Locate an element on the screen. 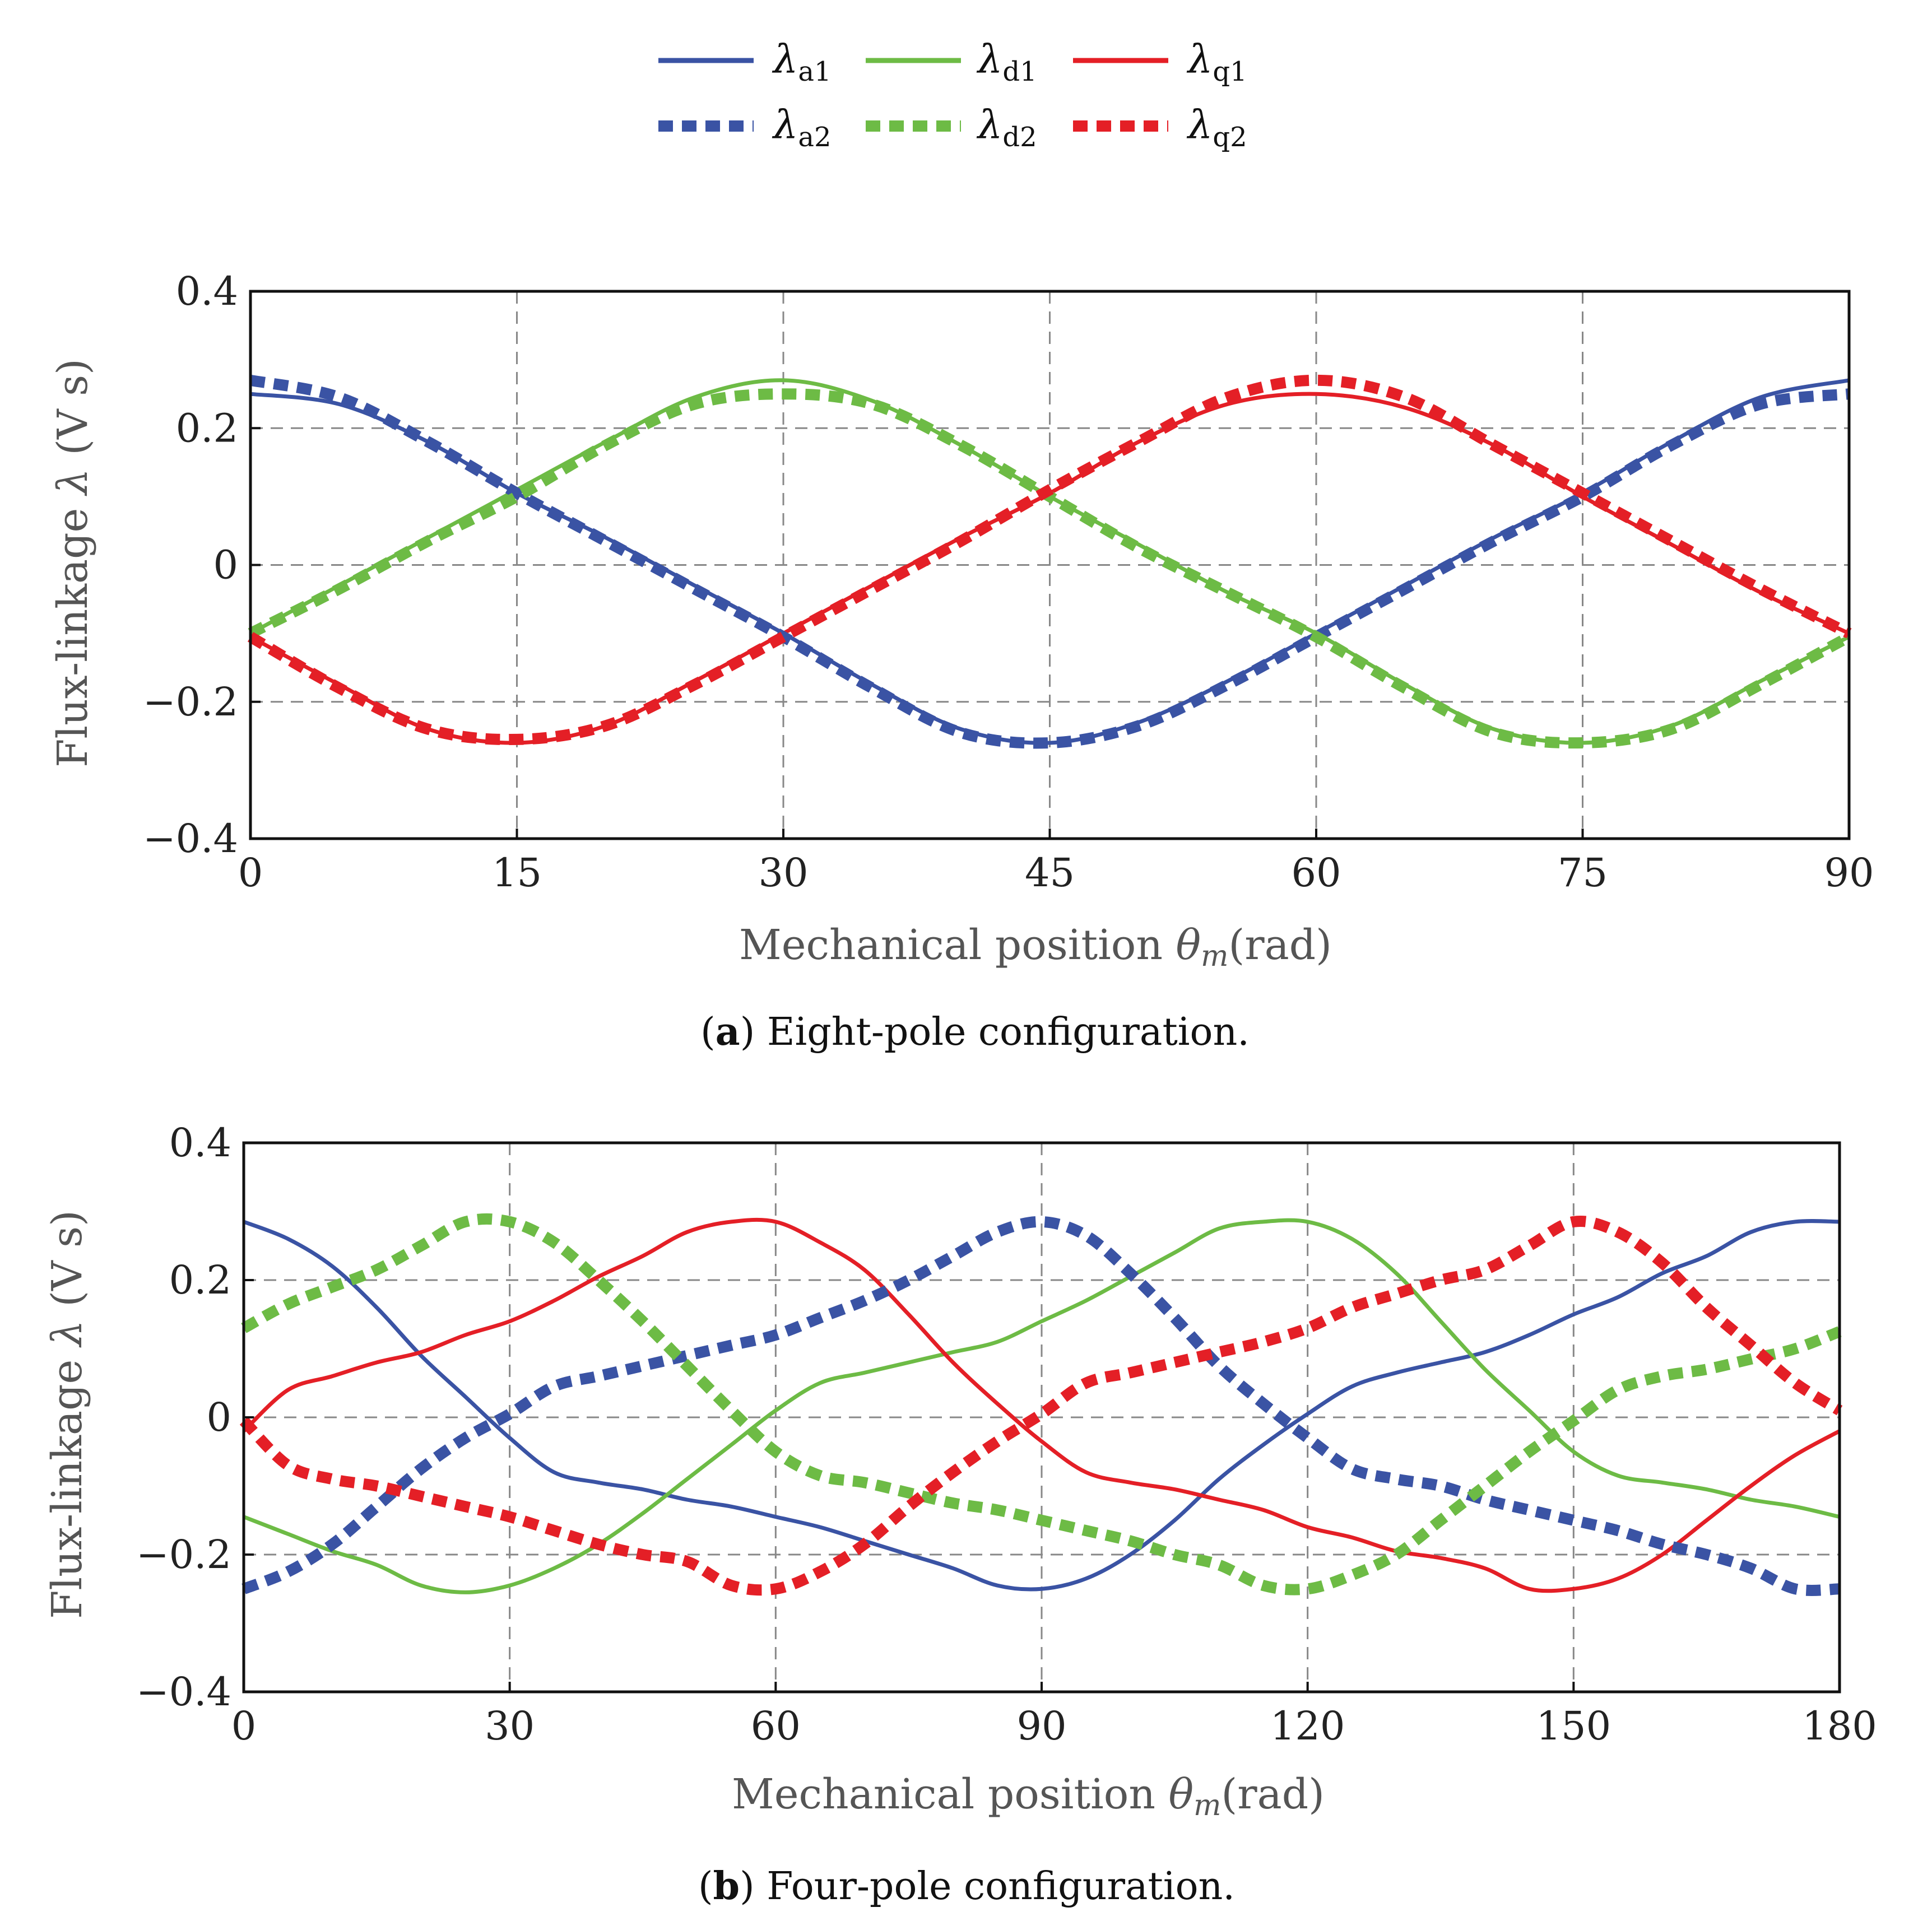 The width and height of the screenshot is (1932, 1912). y-axis-label-a: Flux-linkage λ (V s) is located at coordinates (73, 563).